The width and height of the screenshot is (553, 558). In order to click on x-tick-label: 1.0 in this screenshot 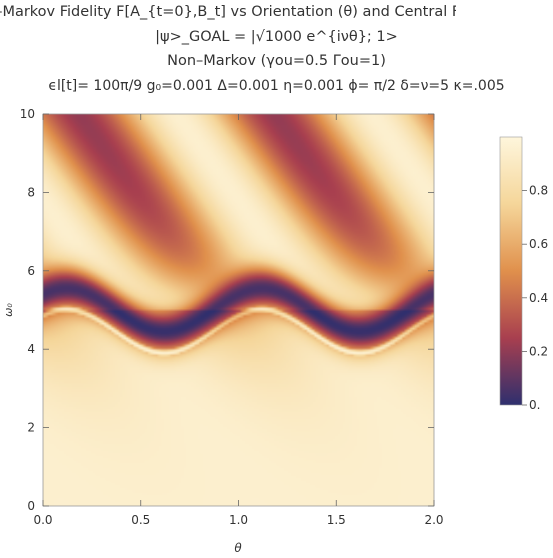, I will do `click(238, 520)`.